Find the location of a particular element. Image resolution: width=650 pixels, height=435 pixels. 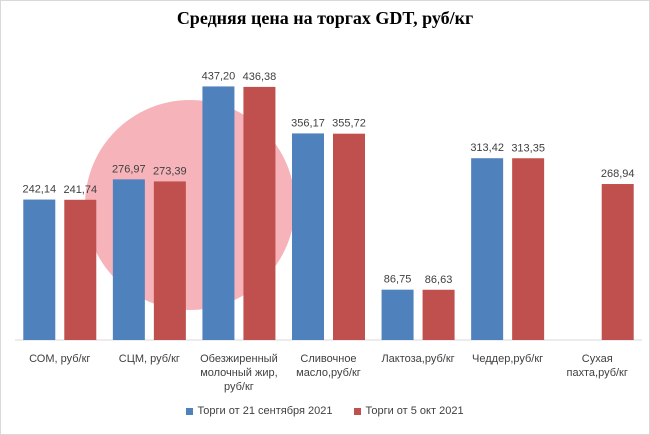

legend-label: Торги от 21 сентября 2021 is located at coordinates (265, 411).